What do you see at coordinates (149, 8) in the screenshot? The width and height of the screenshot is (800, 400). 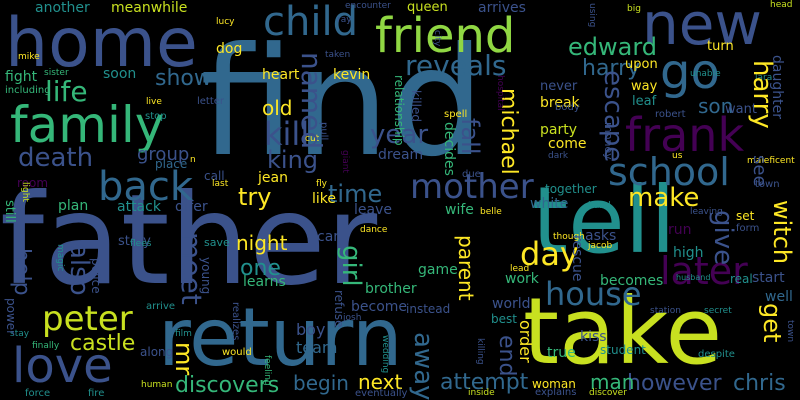 I see `word-meanwhile: meanwhile` at bounding box center [149, 8].